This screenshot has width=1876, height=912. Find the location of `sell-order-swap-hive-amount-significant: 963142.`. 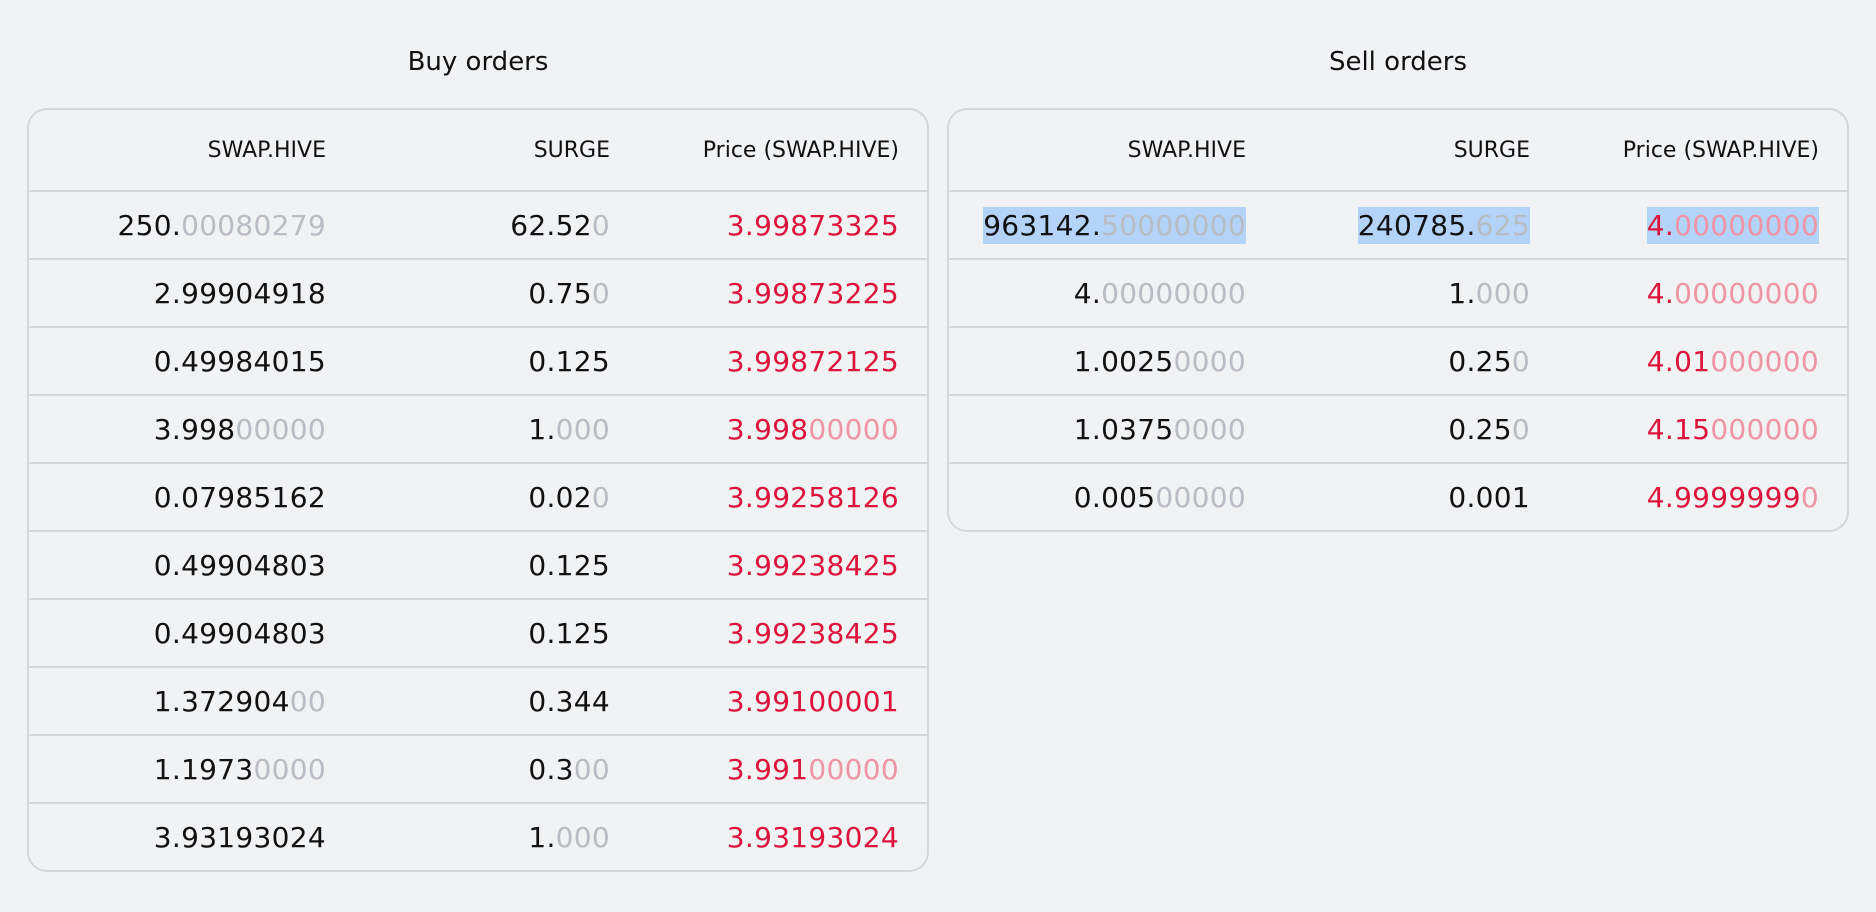

sell-order-swap-hive-amount-significant: 963142. is located at coordinates (1042, 225).